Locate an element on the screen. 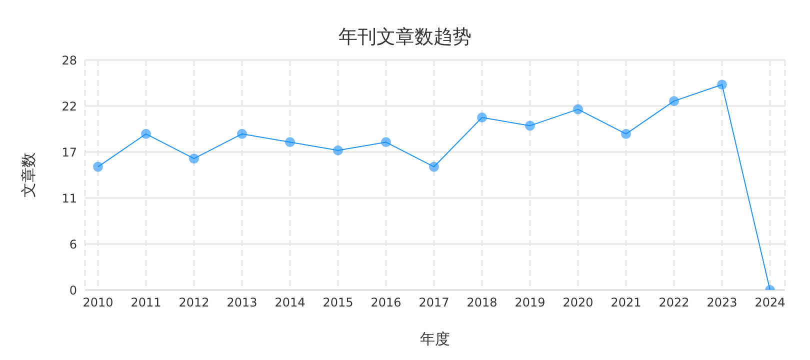 The image size is (810, 360). x-tick-label: 2021 is located at coordinates (626, 303).